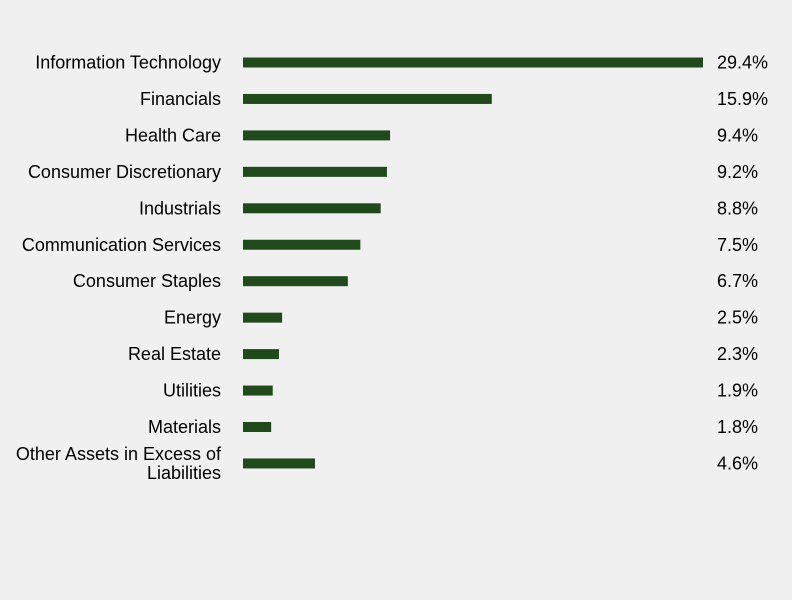 The height and width of the screenshot is (600, 792). I want to click on value-label-9: 1.9%, so click(737, 391).